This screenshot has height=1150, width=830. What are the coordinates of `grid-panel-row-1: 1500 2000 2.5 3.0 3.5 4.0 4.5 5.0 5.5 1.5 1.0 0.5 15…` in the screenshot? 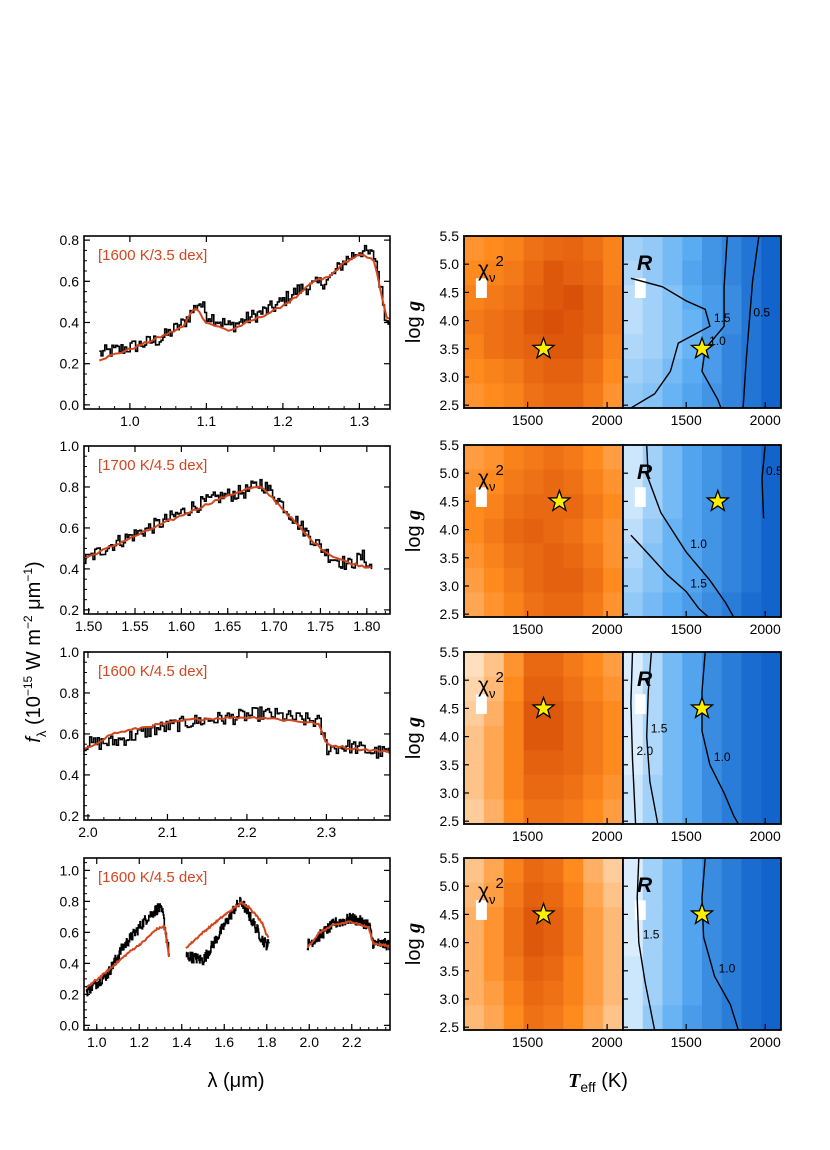 It's located at (592, 328).